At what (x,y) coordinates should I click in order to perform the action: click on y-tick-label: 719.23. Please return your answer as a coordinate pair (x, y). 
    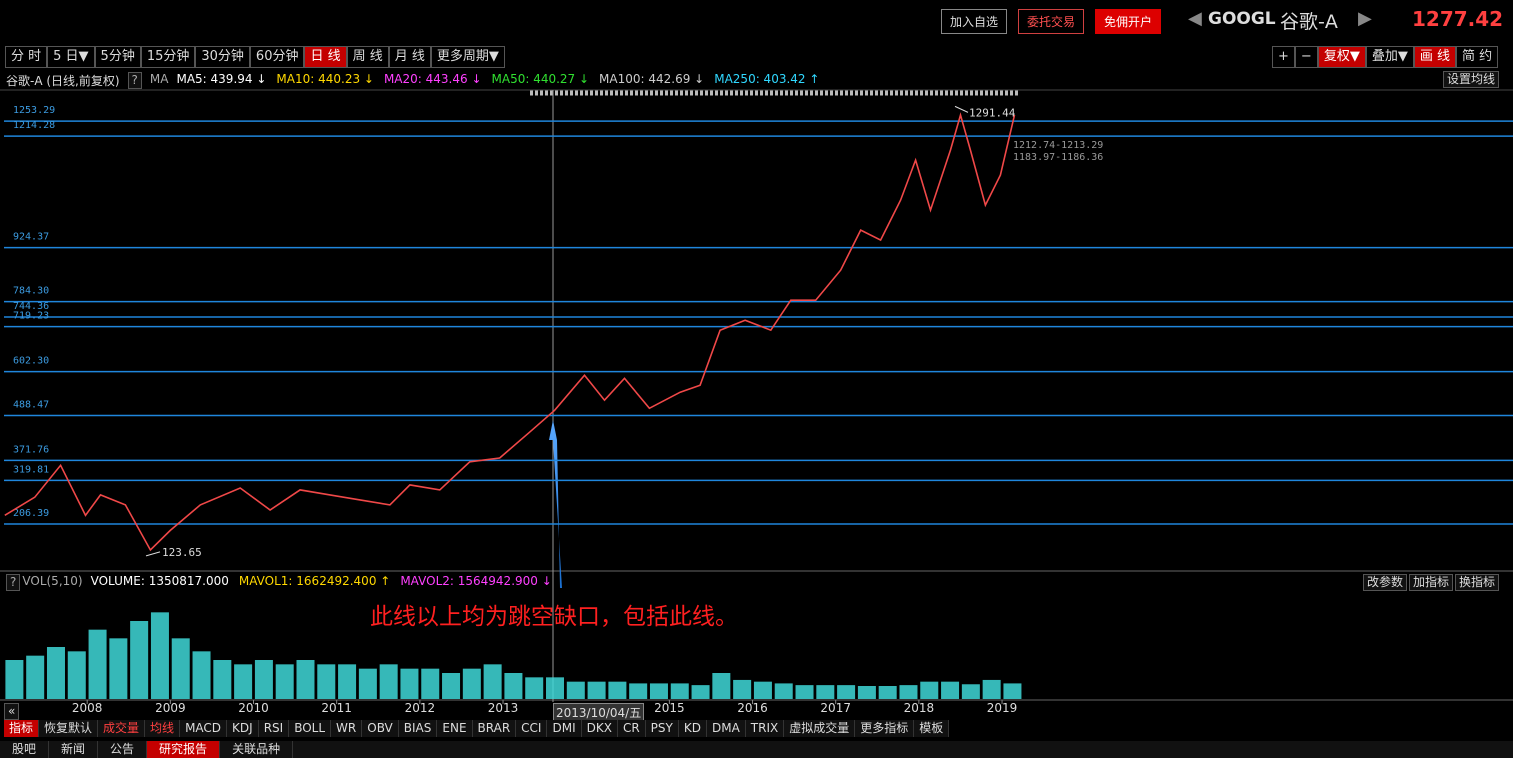
    Looking at the image, I should click on (31, 316).